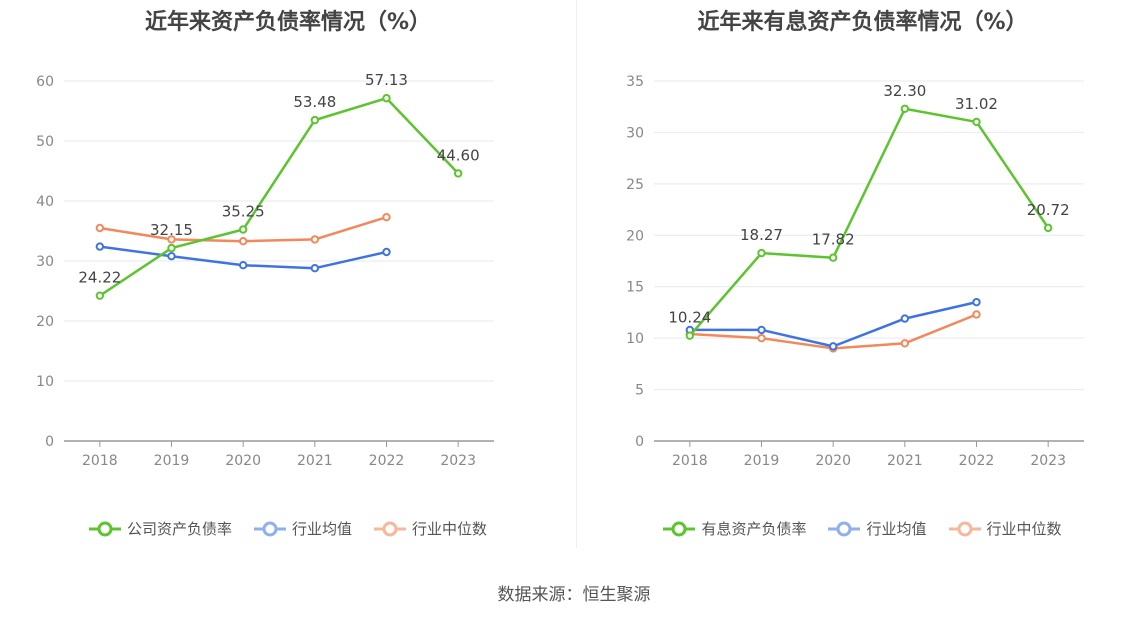  I want to click on chart-title: 近年来资产负债率情况（%）, so click(288, 22).